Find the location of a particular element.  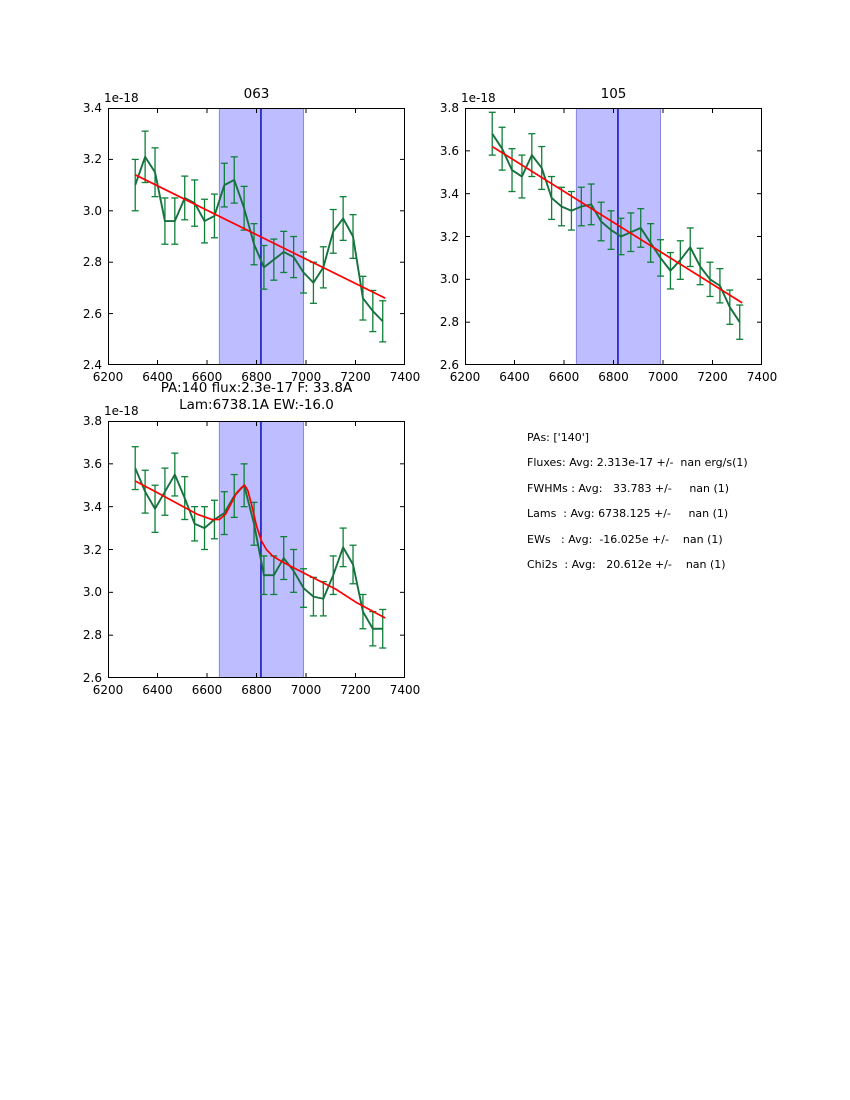

subplot-105-title: 105 is located at coordinates (613, 94).